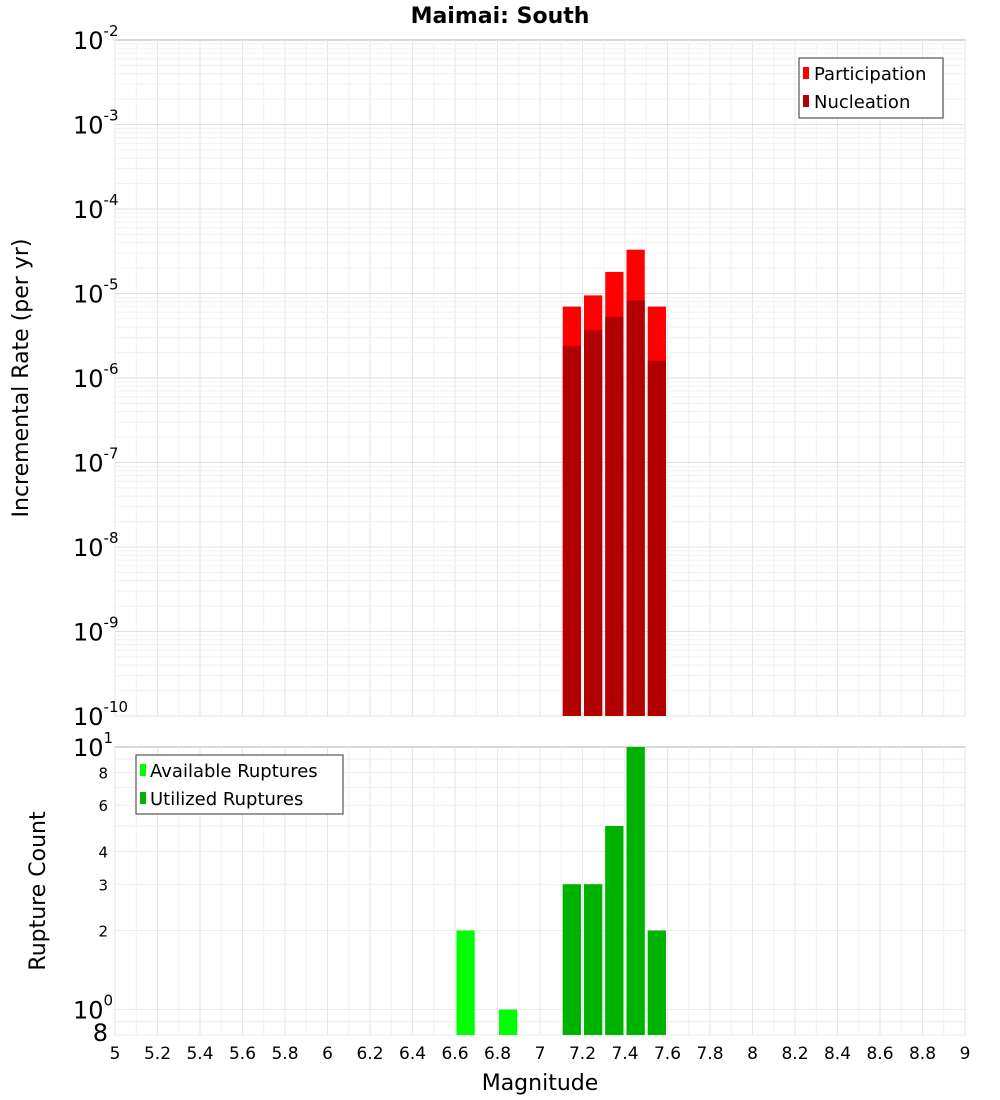 Image resolution: width=1000 pixels, height=1100 pixels. Describe the element at coordinates (837, 1054) in the screenshot. I see `x-tick-label: 8.4` at that location.